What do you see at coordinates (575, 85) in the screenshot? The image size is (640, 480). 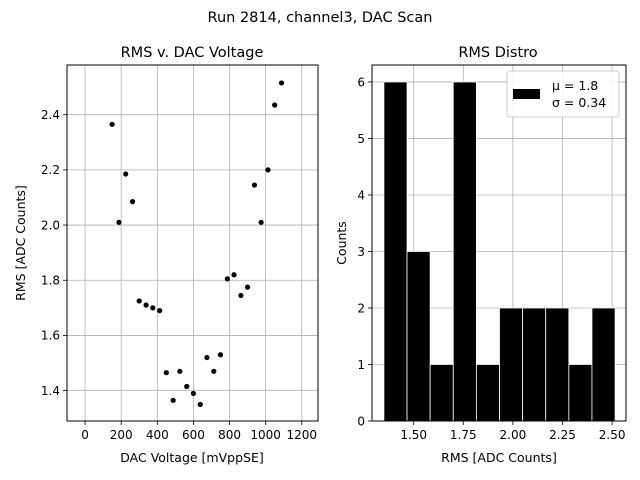 I see `legend-line-mu: μ = 1.8` at bounding box center [575, 85].